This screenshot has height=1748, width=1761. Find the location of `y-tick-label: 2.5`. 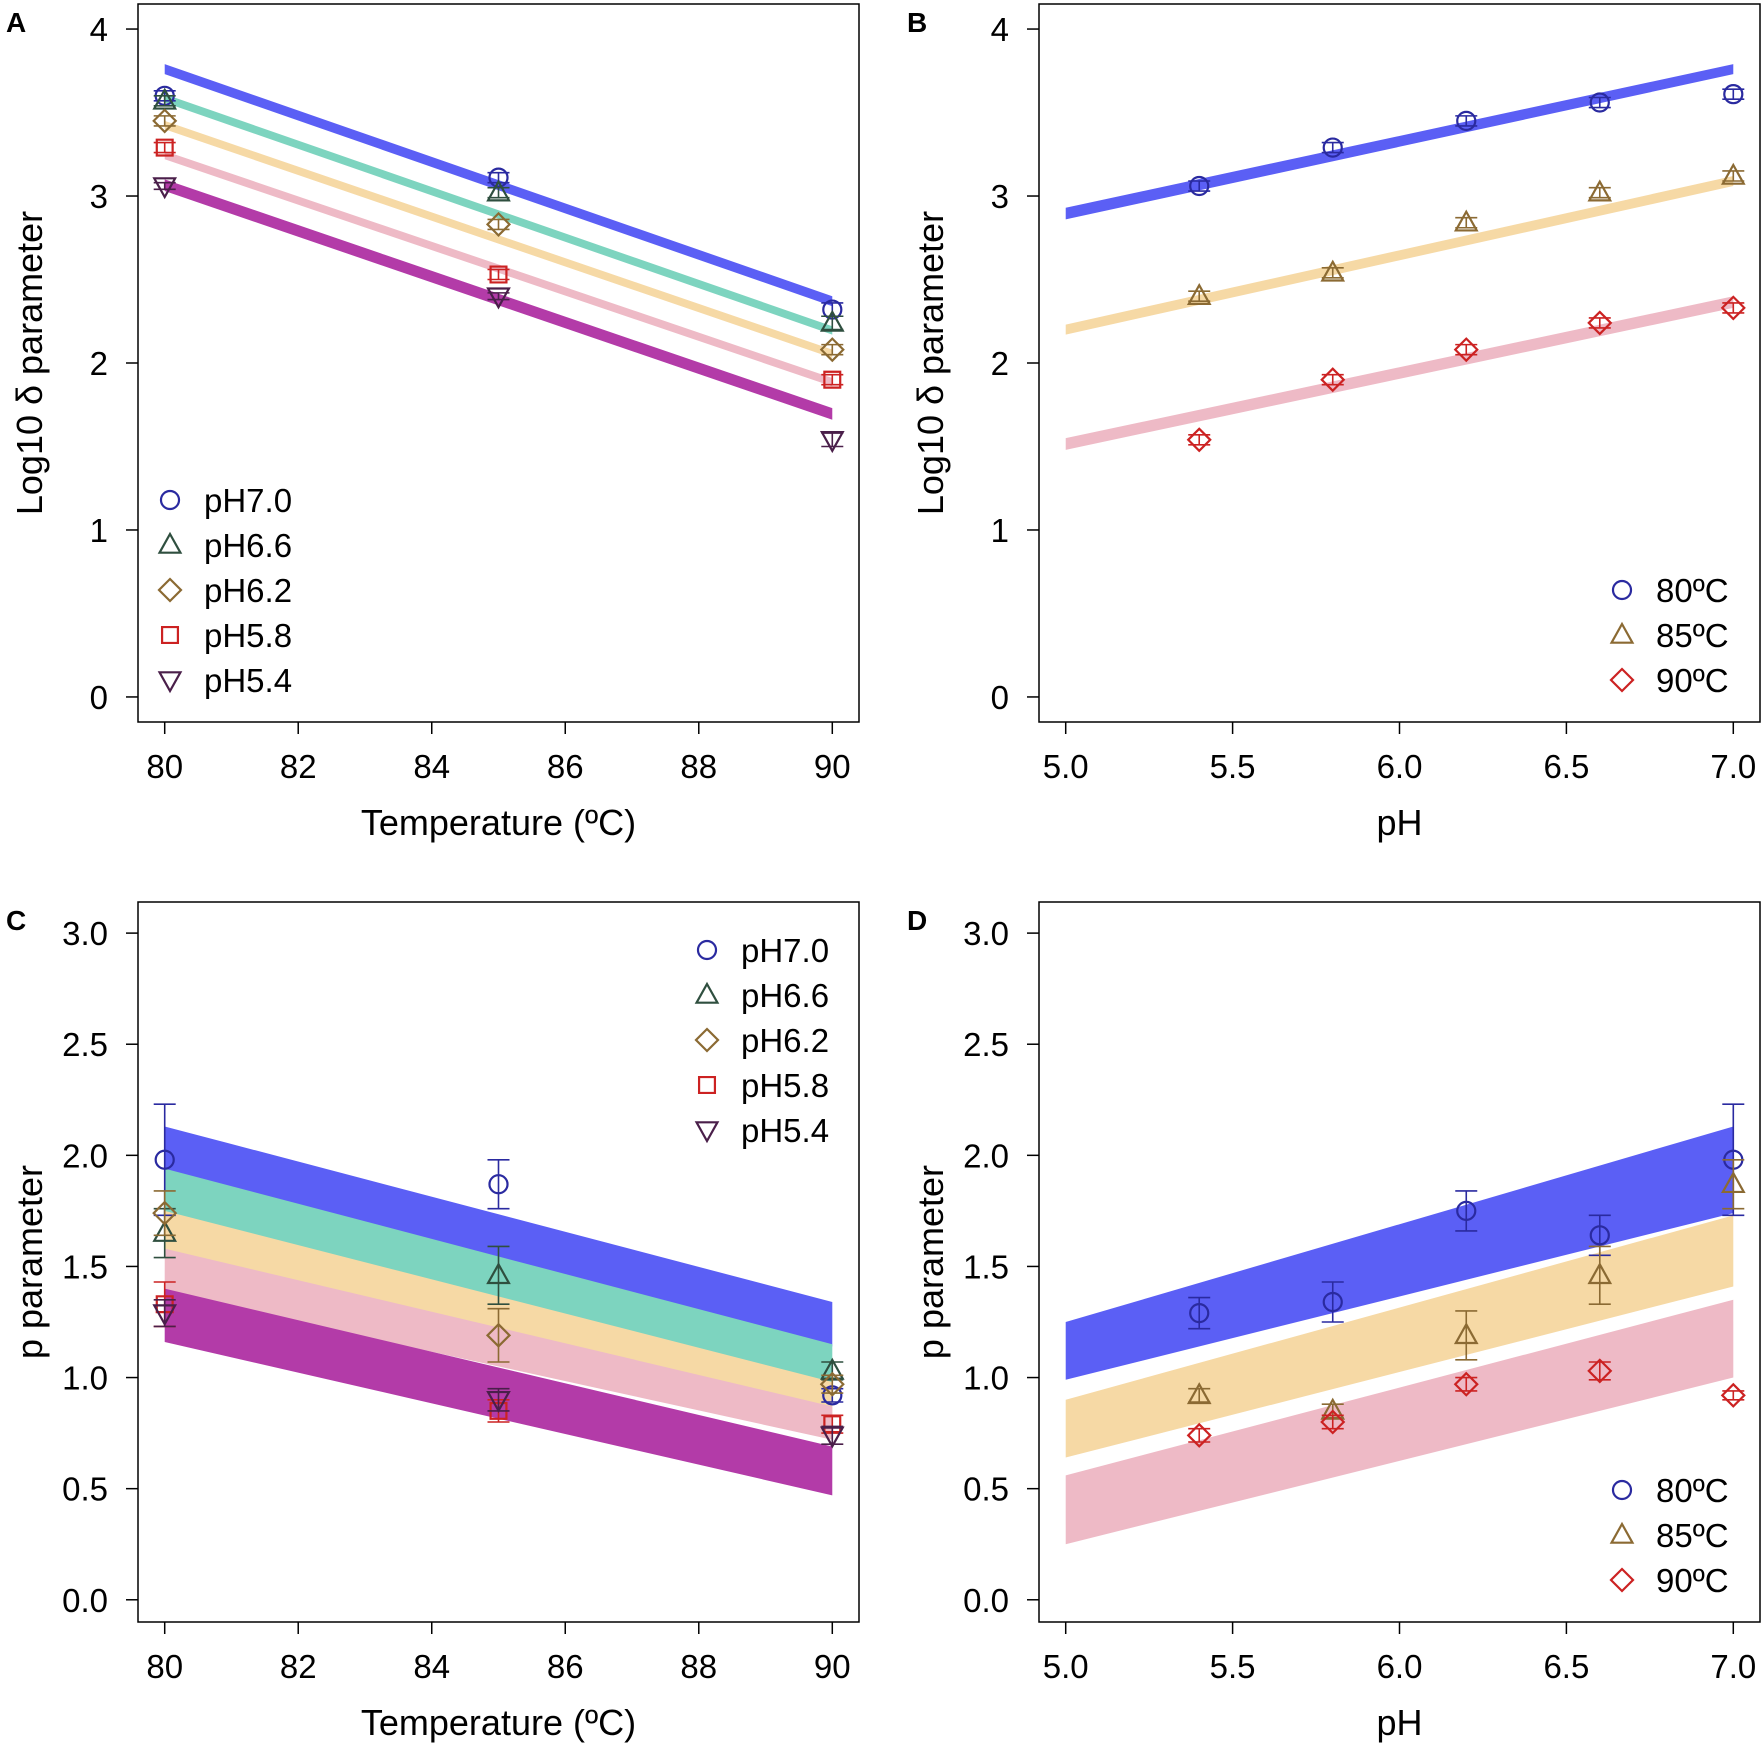

y-tick-label: 2.5 is located at coordinates (85, 1044).